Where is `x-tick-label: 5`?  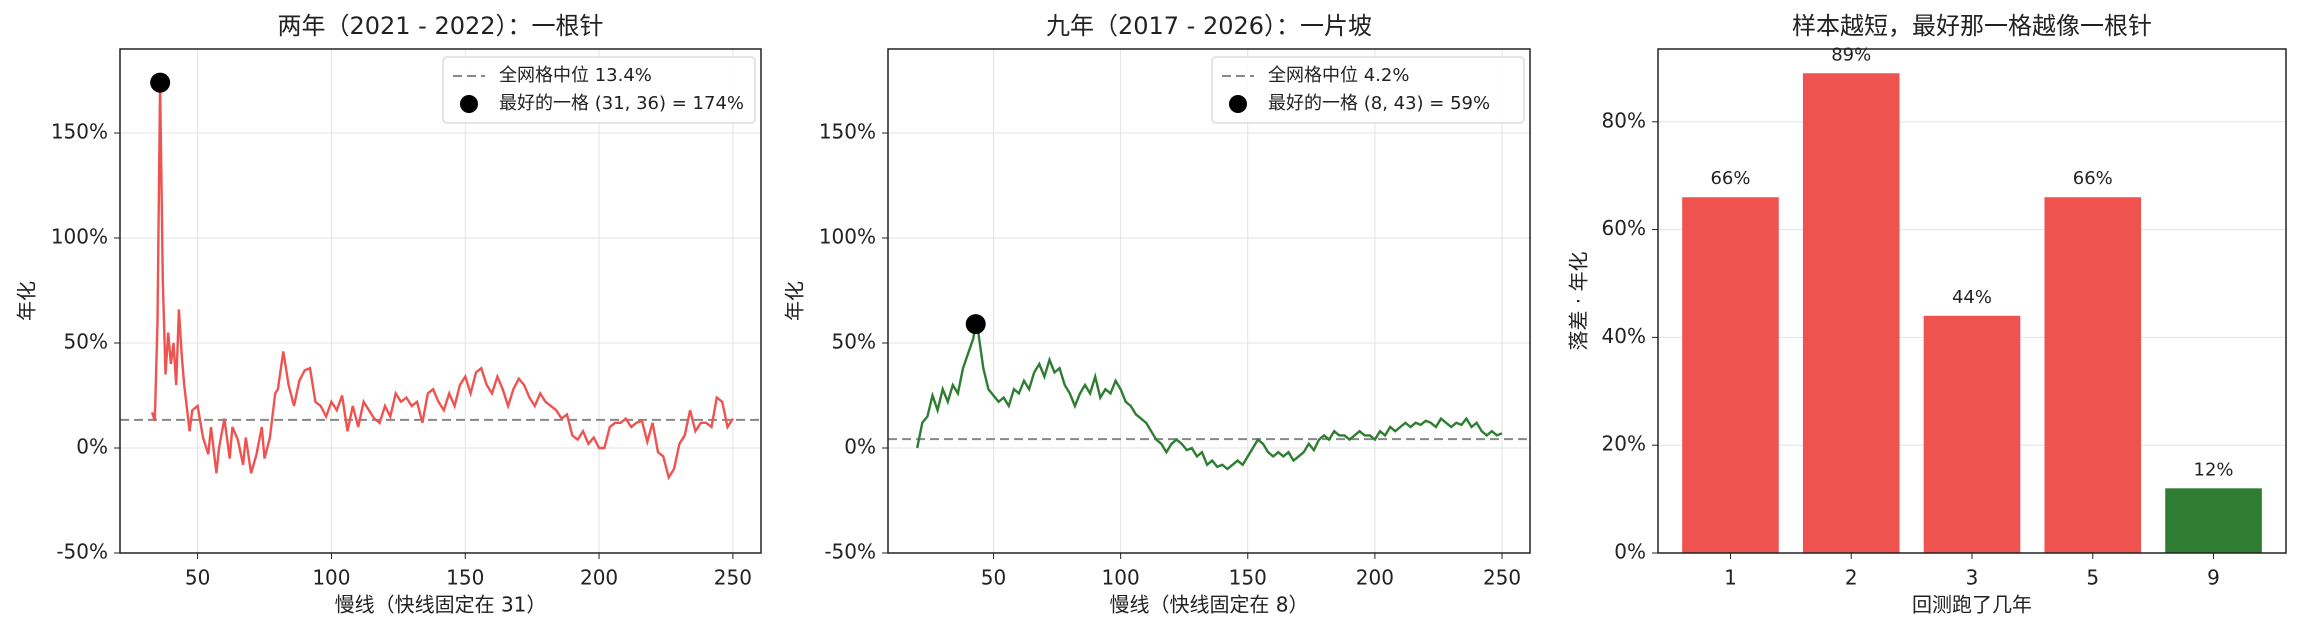
x-tick-label: 5 is located at coordinates (2092, 578).